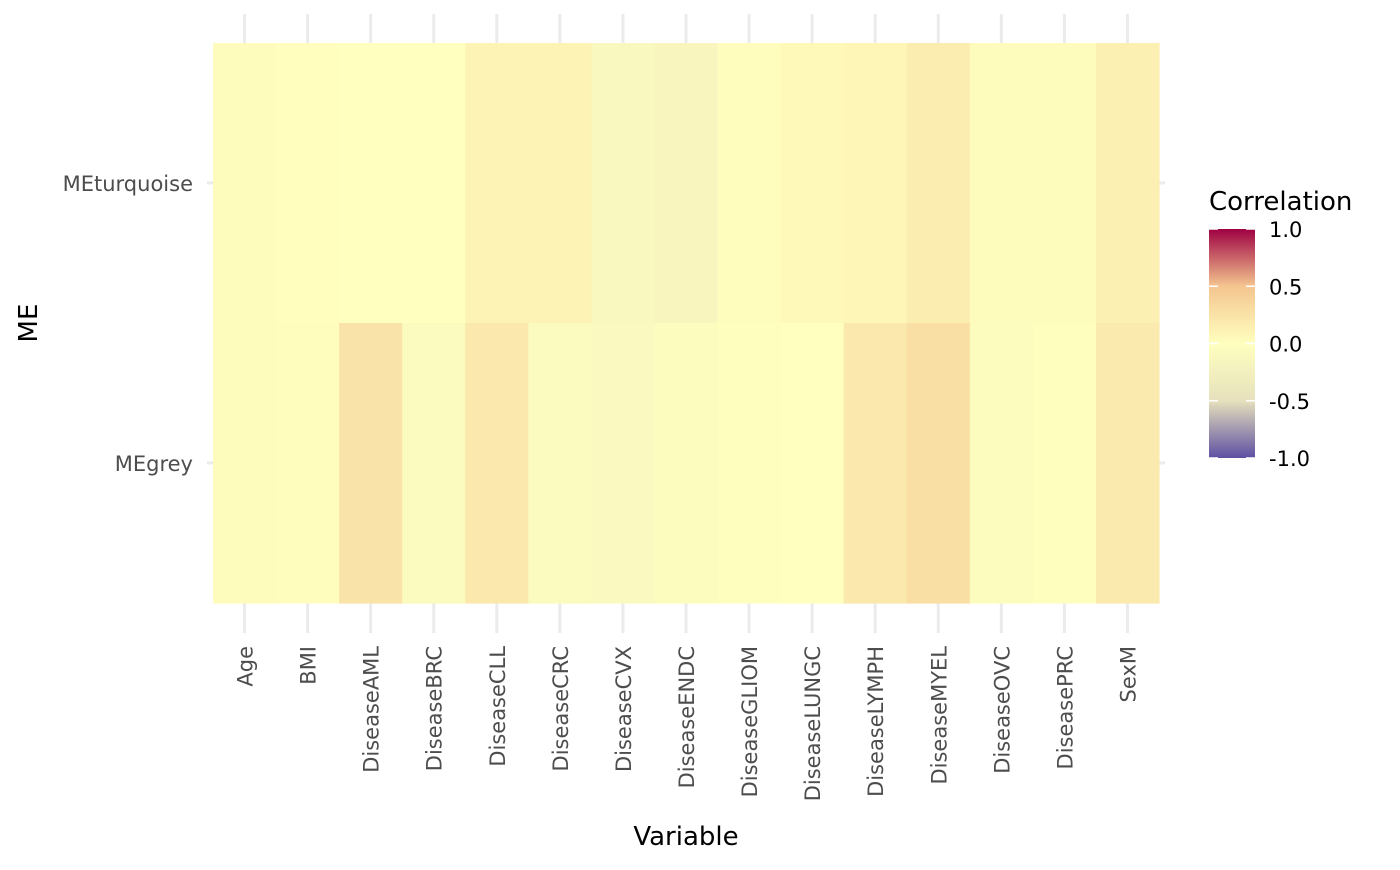  I want to click on x-tick-label: DiseaseCLL, so click(498, 706).